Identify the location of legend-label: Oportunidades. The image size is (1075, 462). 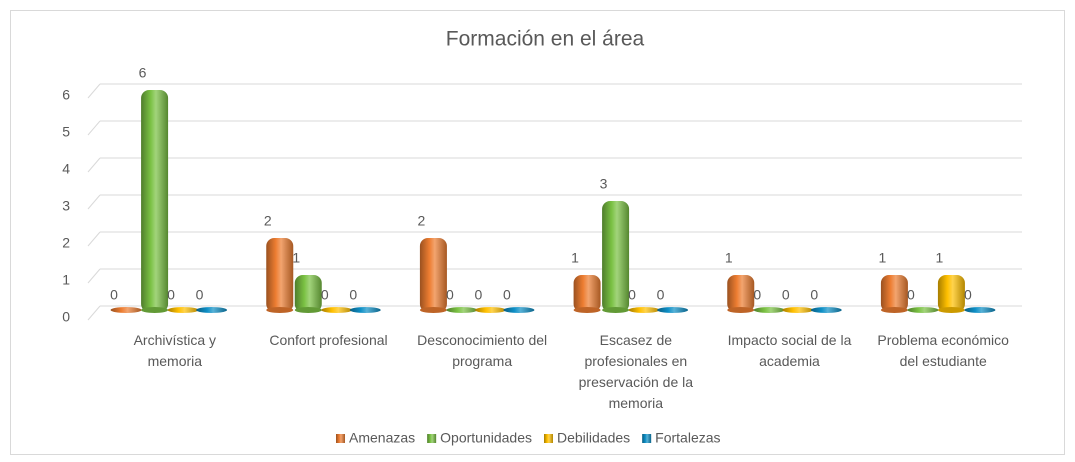
(486, 438).